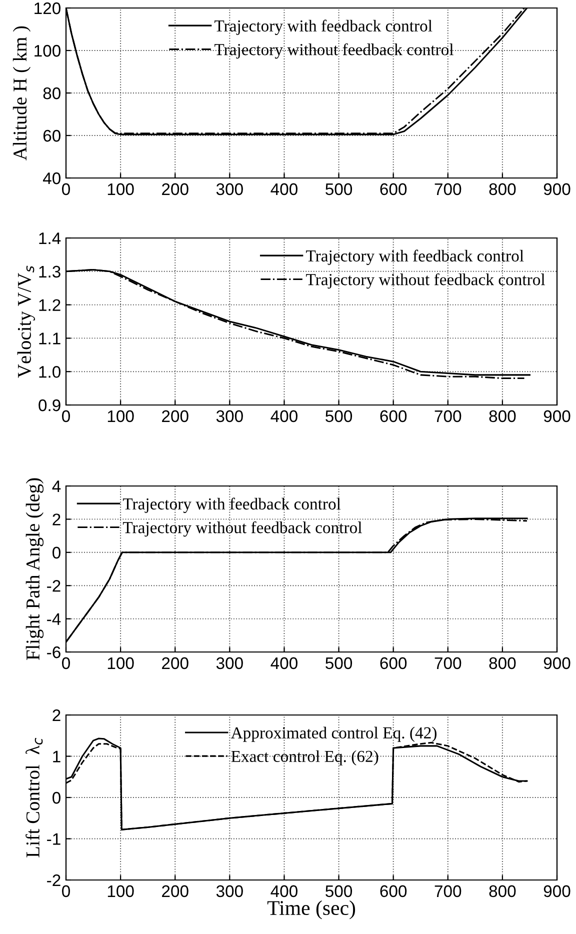 This screenshot has width=576, height=934. What do you see at coordinates (56, 756) in the screenshot?
I see `y-tick-label: 1` at bounding box center [56, 756].